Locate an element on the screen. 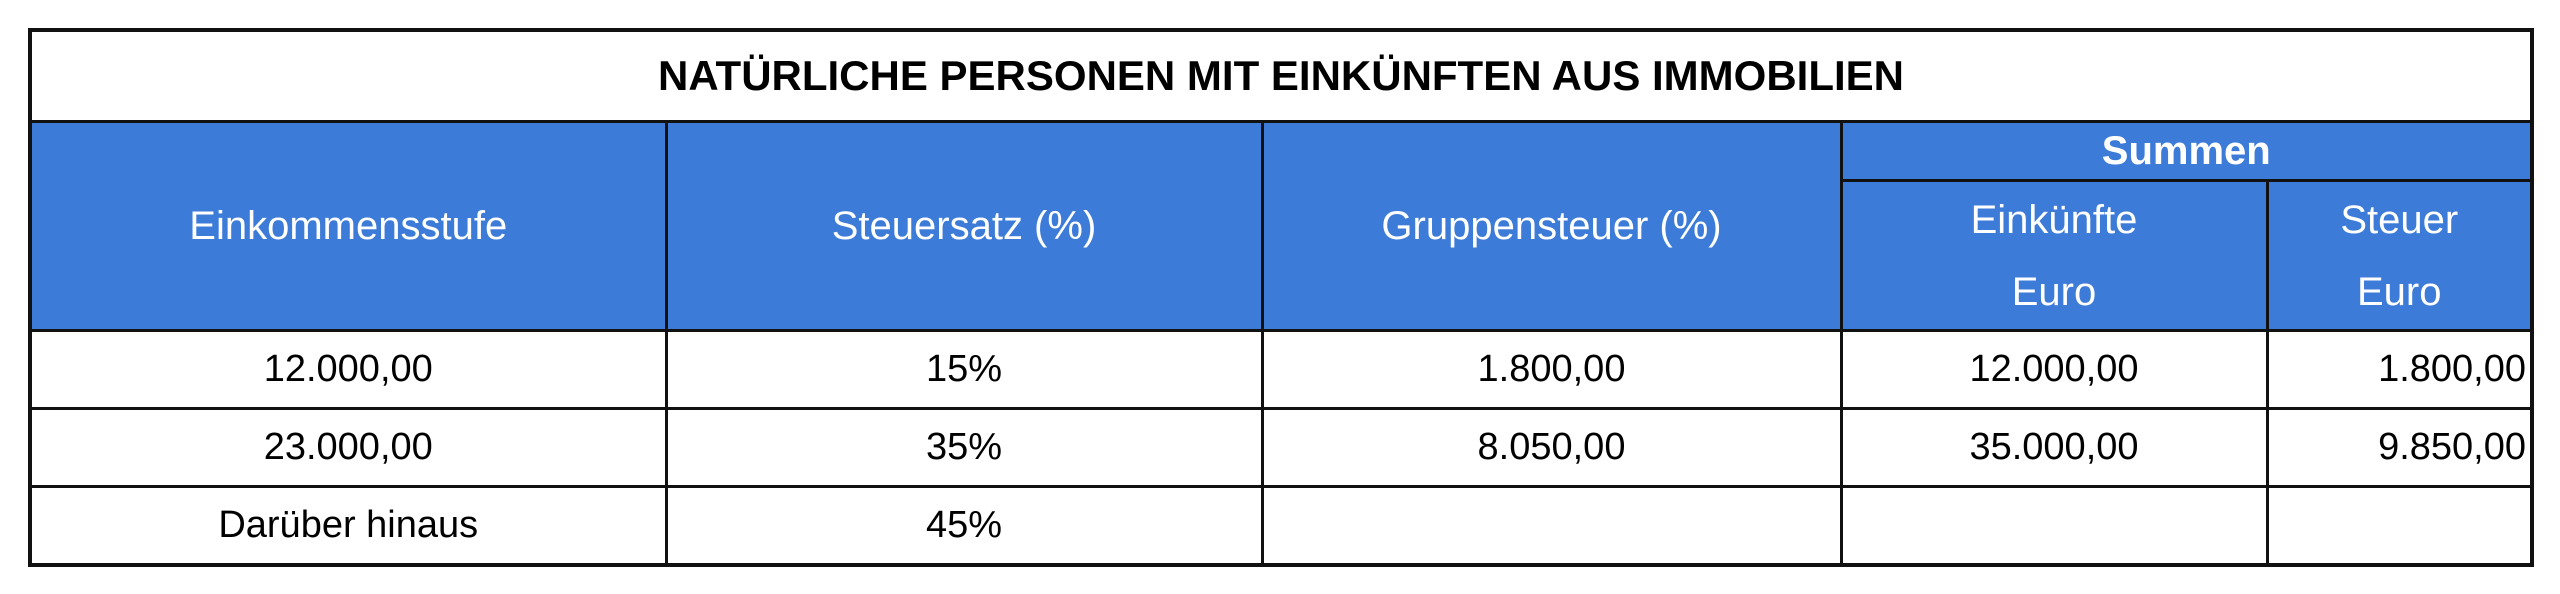  header-tax-rate: Steuersatz (%) is located at coordinates (964, 226).